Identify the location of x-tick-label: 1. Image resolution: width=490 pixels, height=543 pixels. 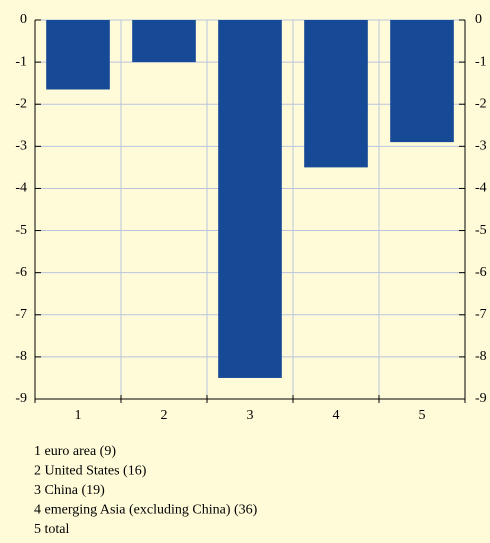
(78, 415).